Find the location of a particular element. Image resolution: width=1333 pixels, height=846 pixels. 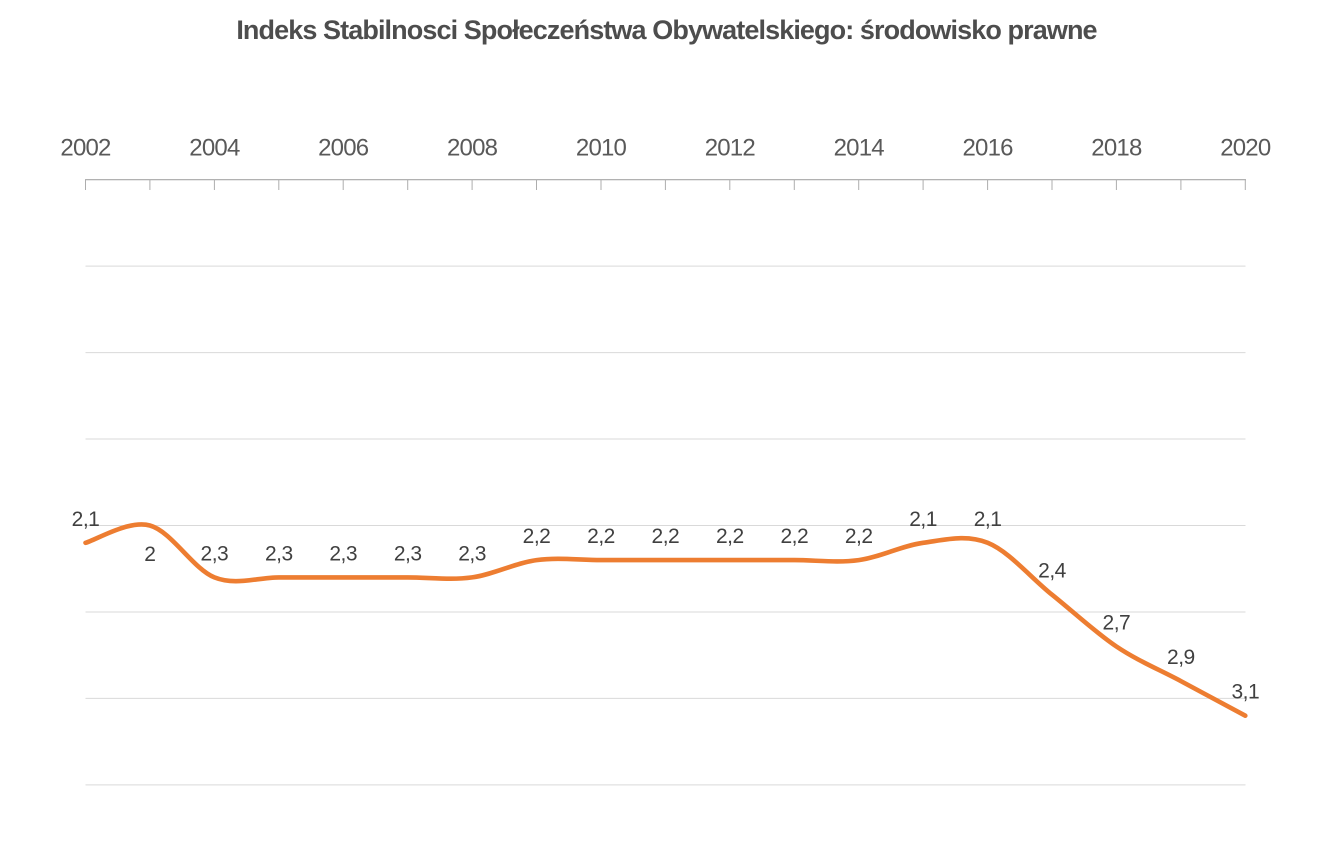

svg-text: 2,7 is located at coordinates (1117, 623).